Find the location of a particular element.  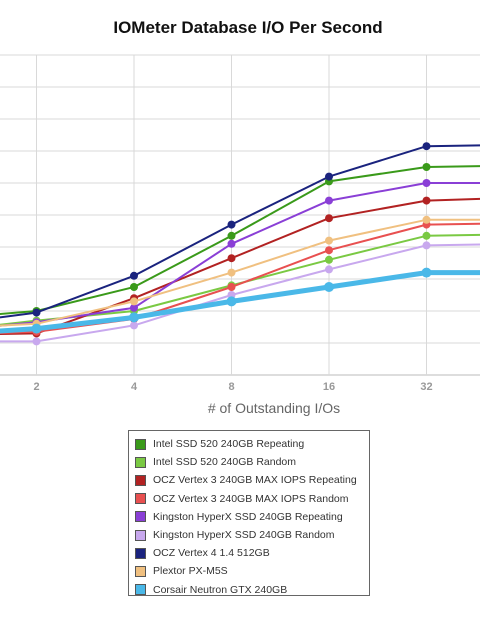

series-line is located at coordinates (240, 302).